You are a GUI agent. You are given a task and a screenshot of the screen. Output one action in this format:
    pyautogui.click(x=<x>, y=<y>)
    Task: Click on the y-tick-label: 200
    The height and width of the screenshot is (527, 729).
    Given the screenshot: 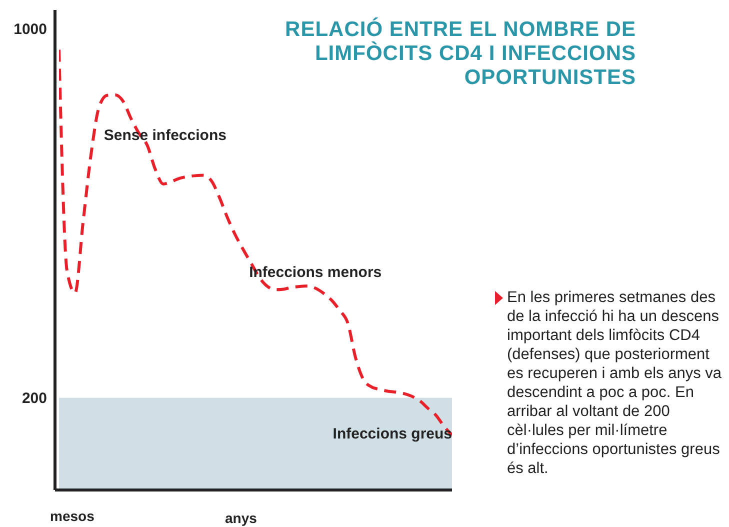 What is the action you would take?
    pyautogui.click(x=34, y=399)
    